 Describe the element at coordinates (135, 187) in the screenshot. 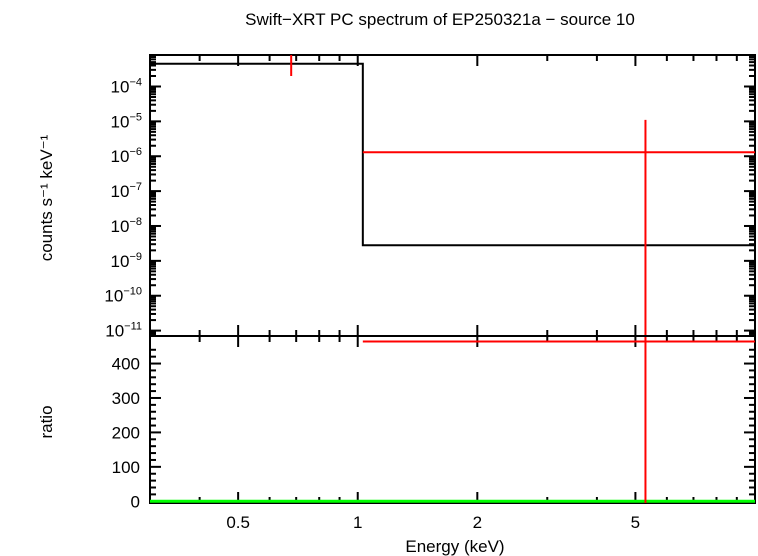

I see `y-tick-exponent: −7` at that location.